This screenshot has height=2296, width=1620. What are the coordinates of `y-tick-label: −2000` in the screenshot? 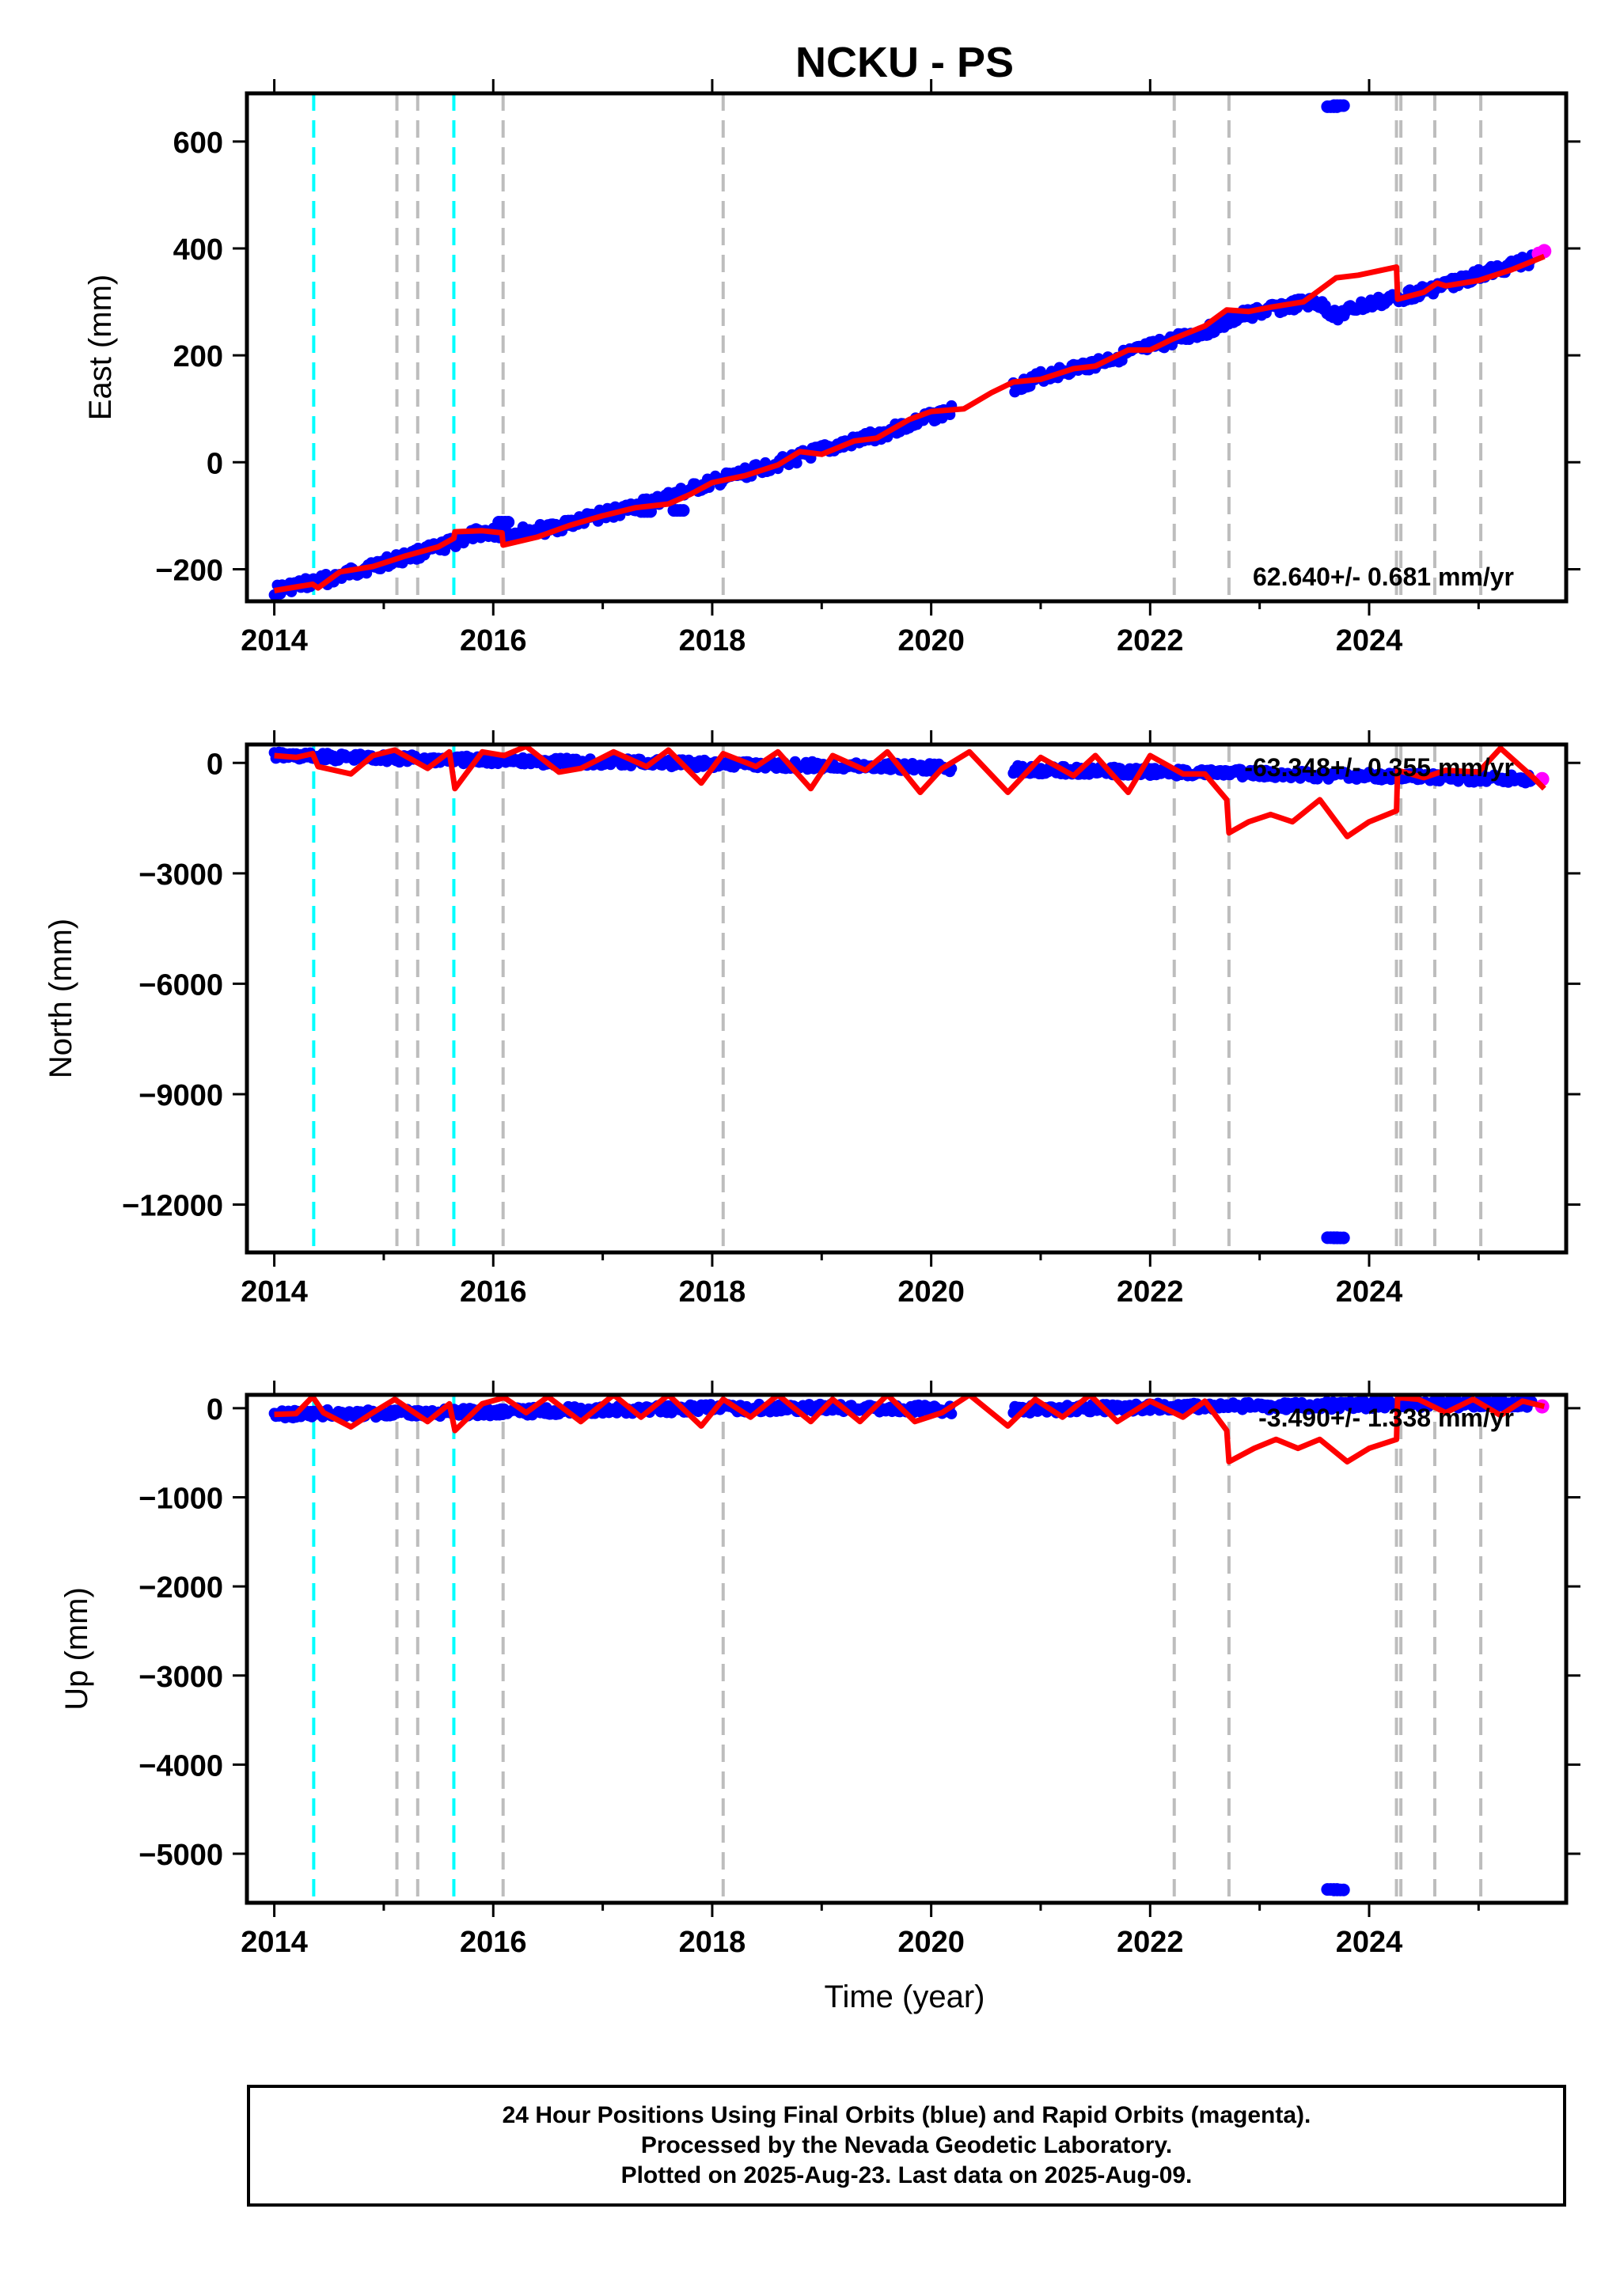 It's located at (180, 1588).